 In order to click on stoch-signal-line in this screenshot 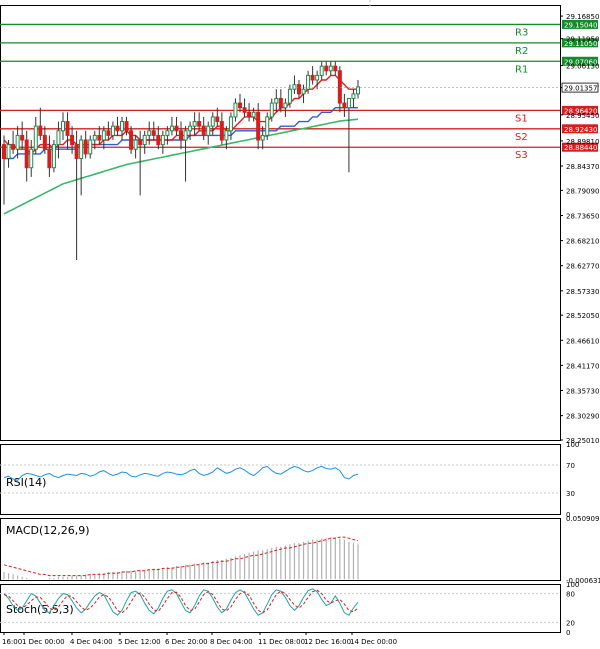, I will do `click(181, 601)`.